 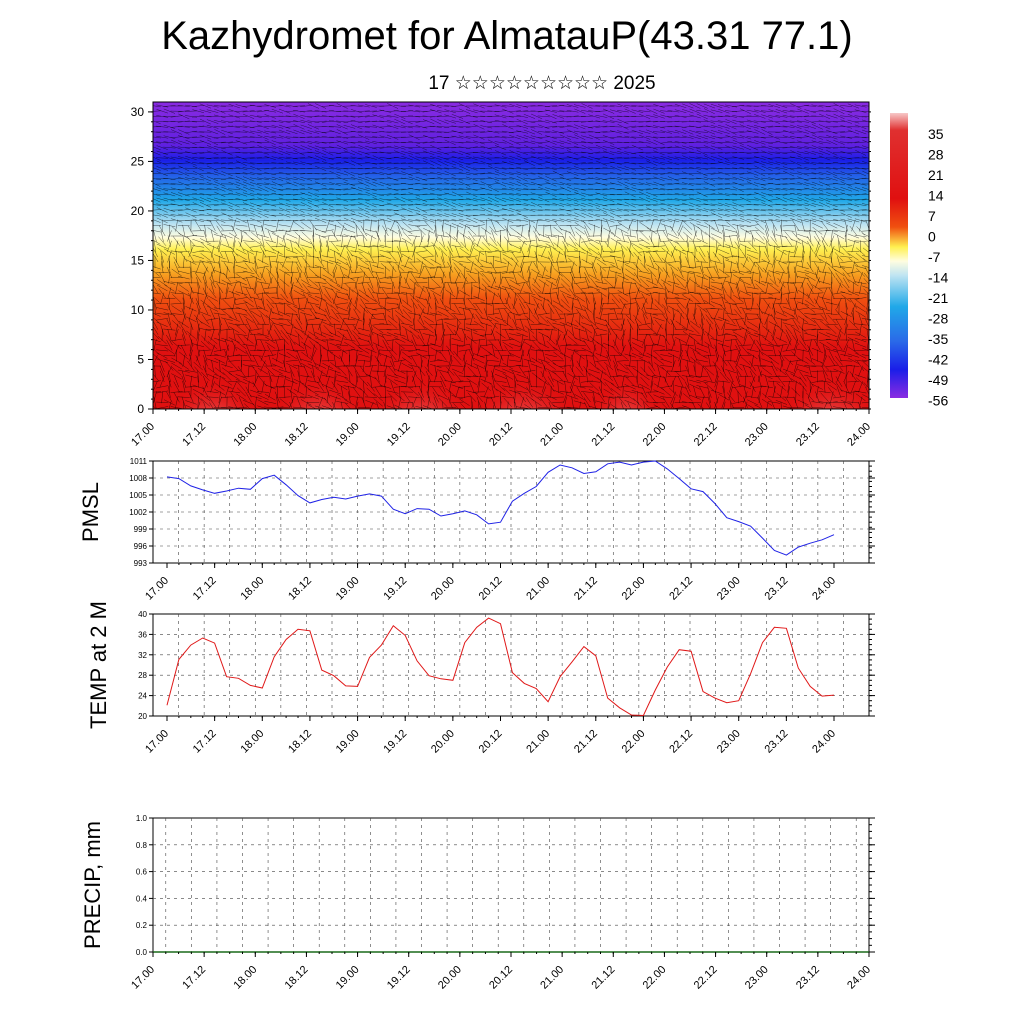 I want to click on precip-x-tick-label: 21.00, so click(x=552, y=978).